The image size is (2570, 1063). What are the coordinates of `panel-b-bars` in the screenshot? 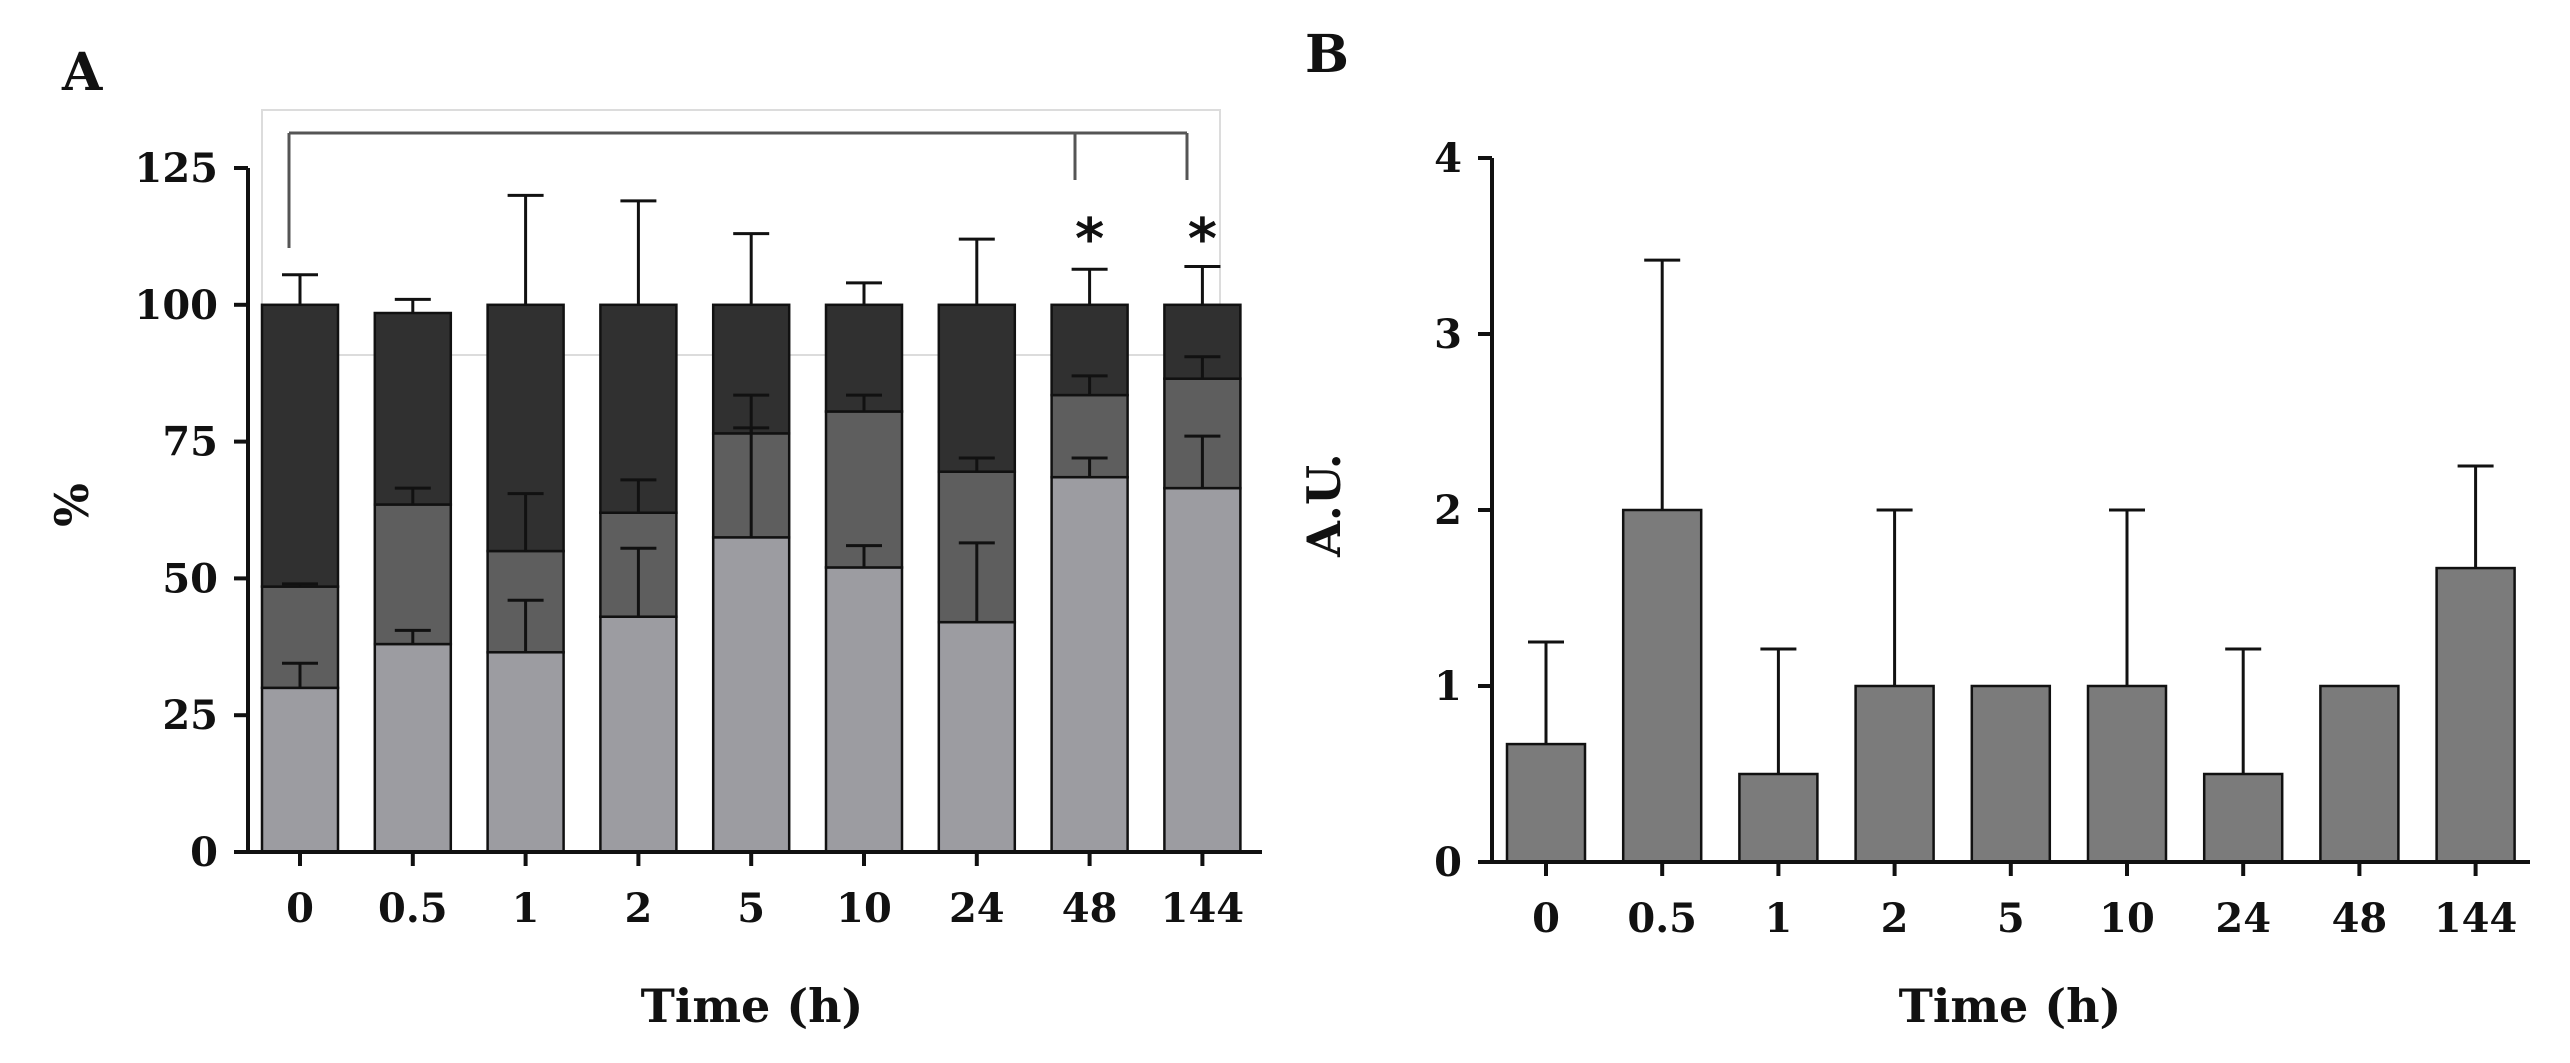 It's located at (2010, 686).